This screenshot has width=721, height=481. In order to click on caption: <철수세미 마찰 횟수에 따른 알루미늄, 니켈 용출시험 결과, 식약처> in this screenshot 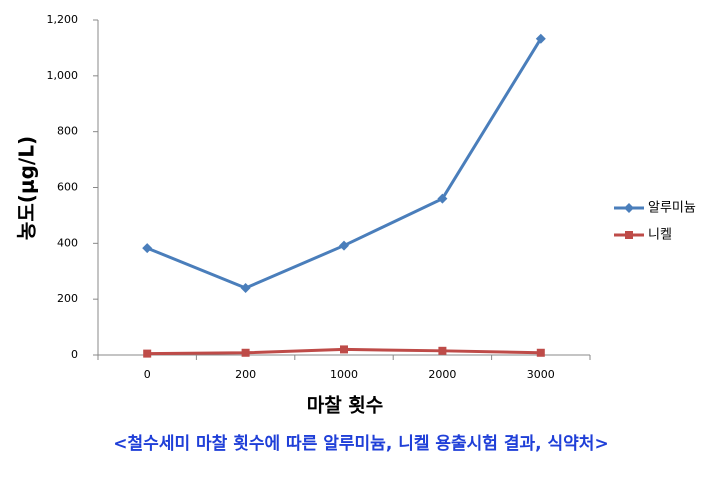, I will do `click(360, 443)`.